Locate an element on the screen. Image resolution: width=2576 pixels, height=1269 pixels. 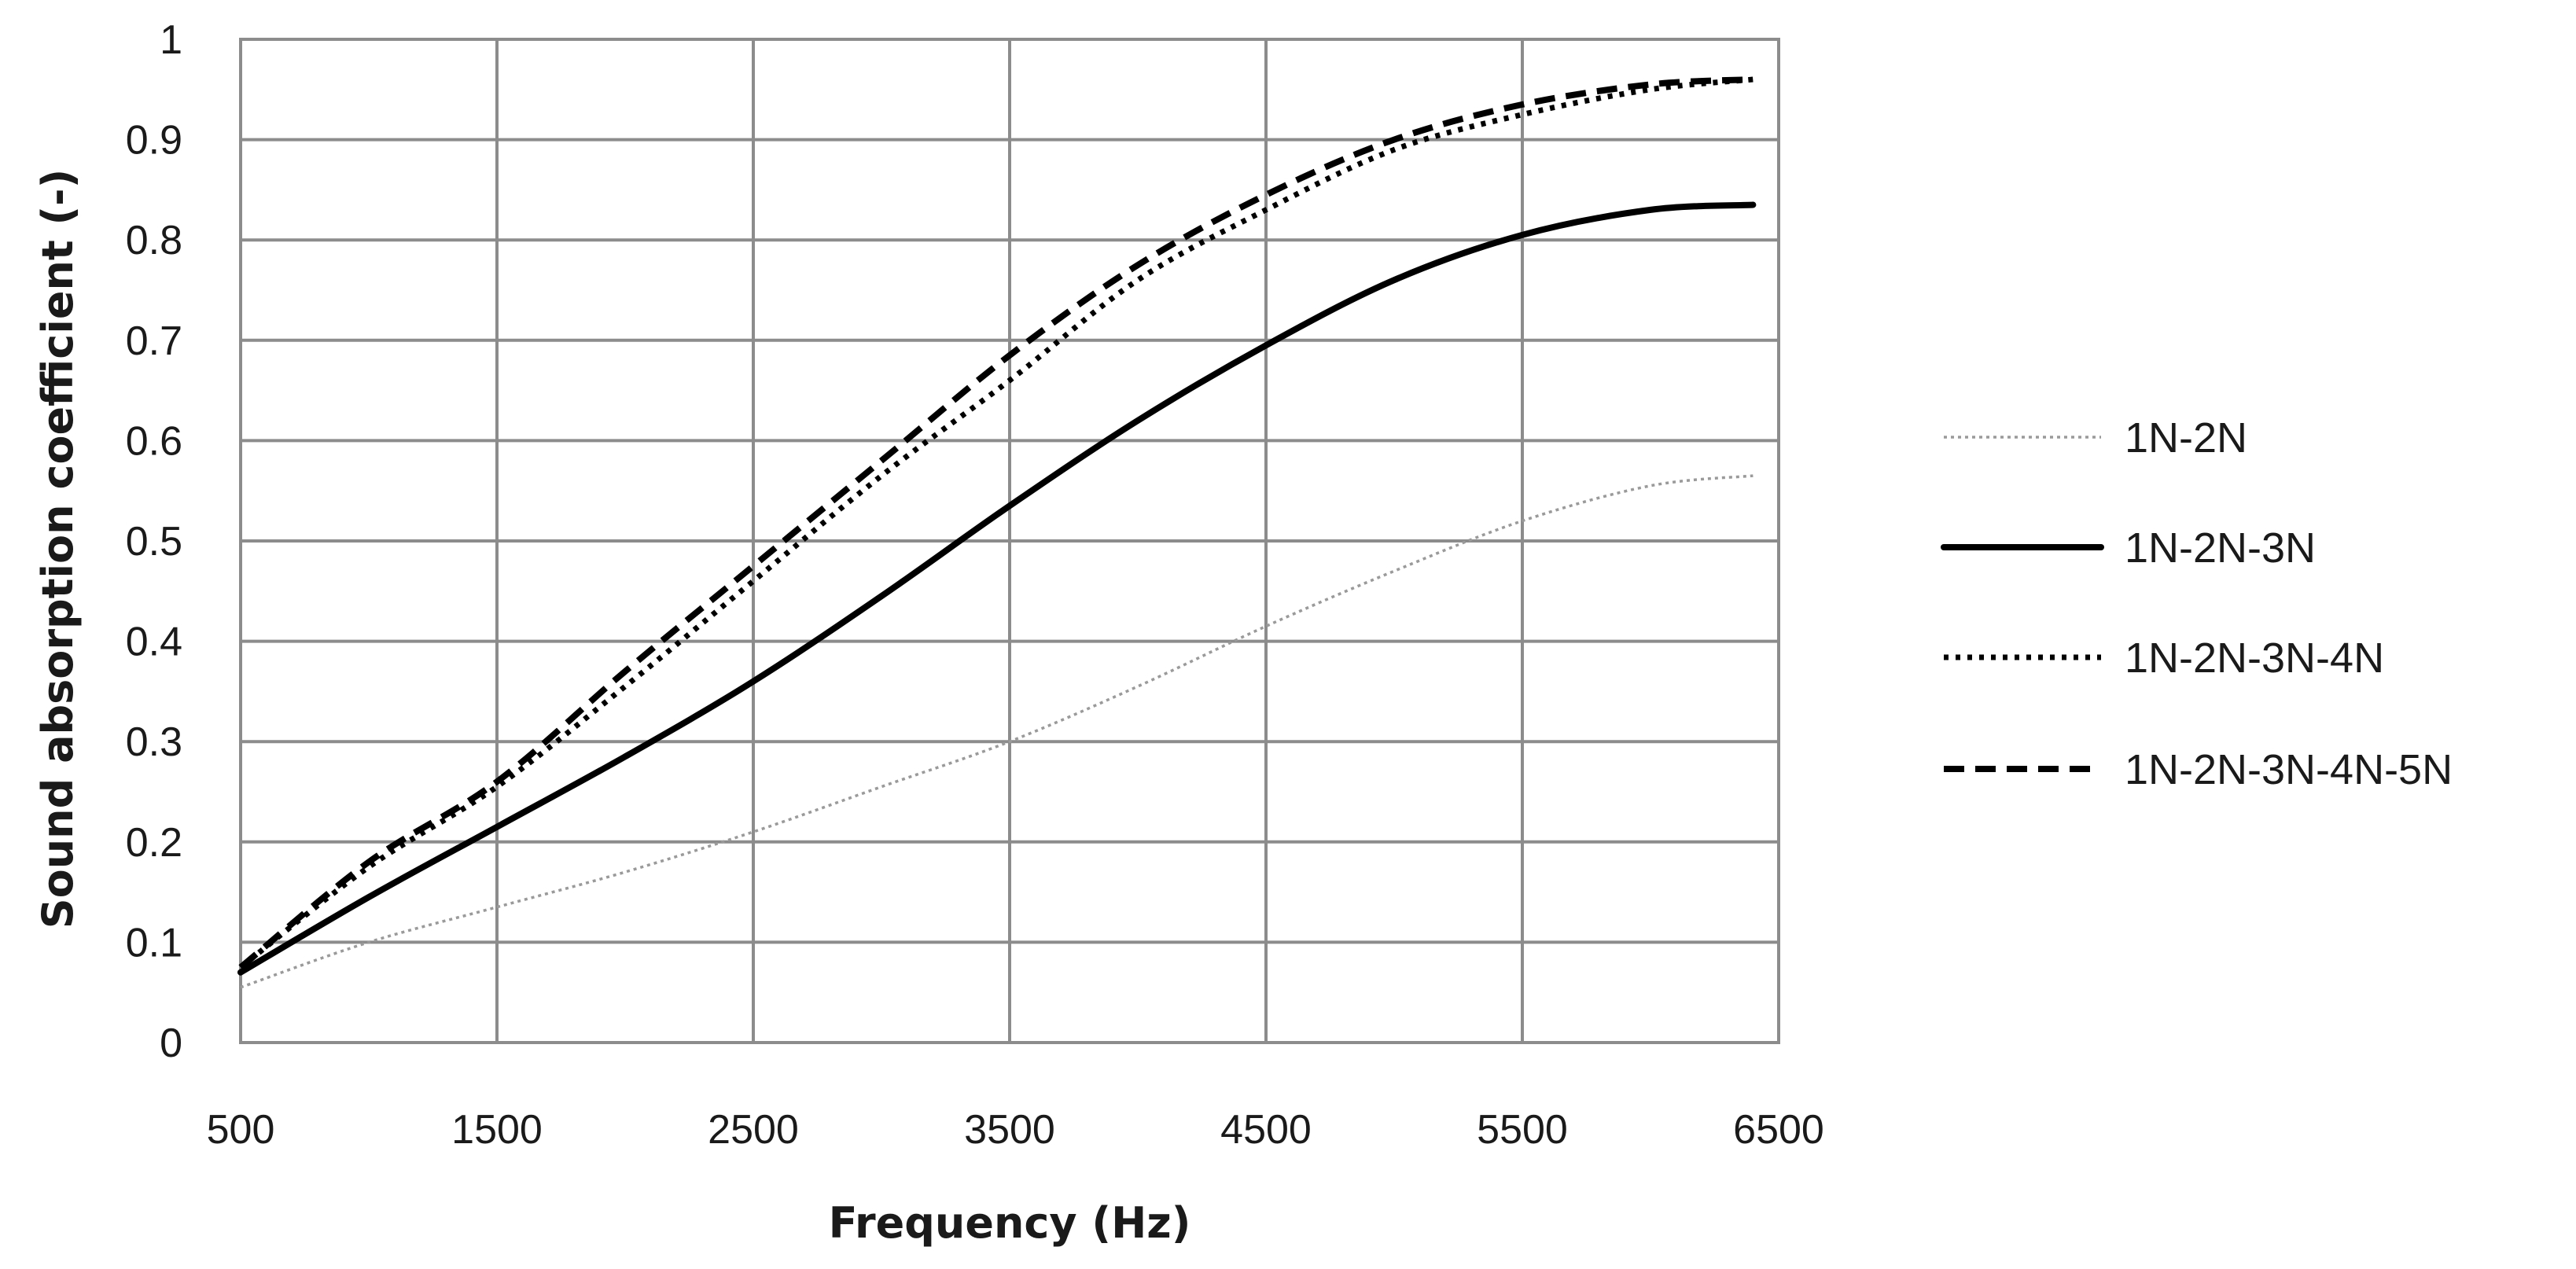
legend-label: 1N-2N-3N-4N-5N is located at coordinates (2289, 770).